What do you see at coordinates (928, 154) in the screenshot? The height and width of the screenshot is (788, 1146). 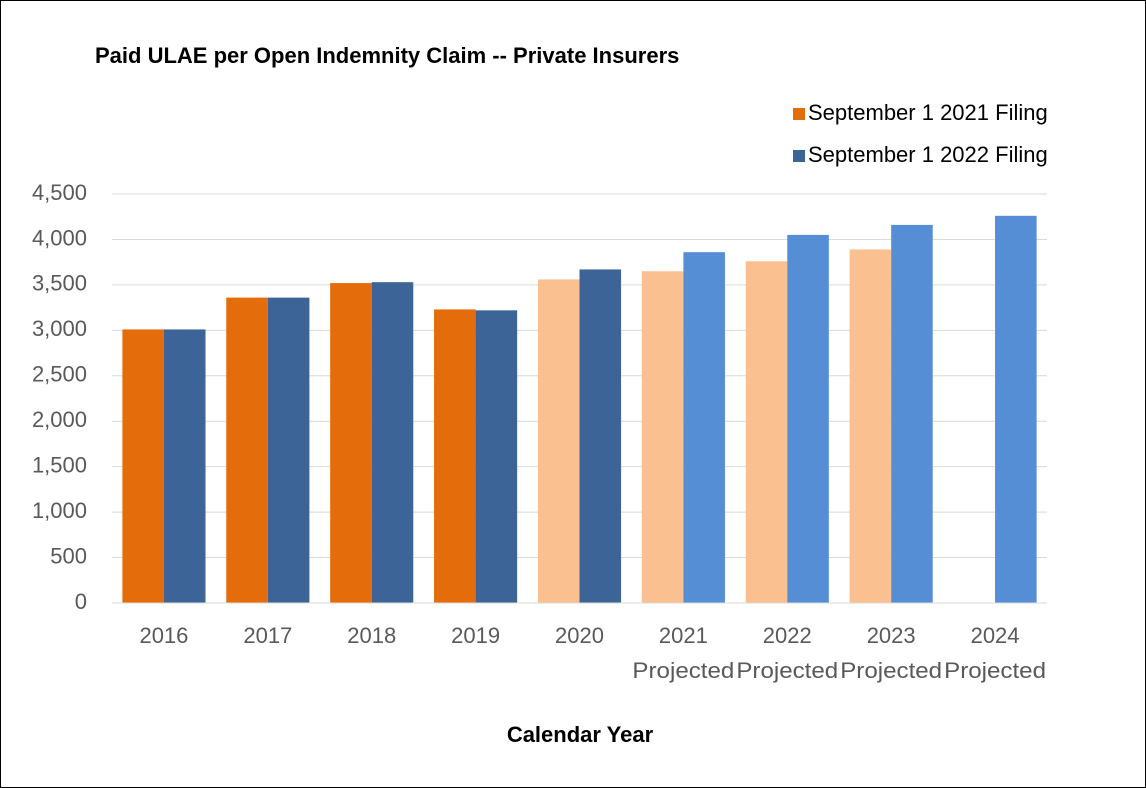 I see `legend-label: September 1 2022 Filing` at bounding box center [928, 154].